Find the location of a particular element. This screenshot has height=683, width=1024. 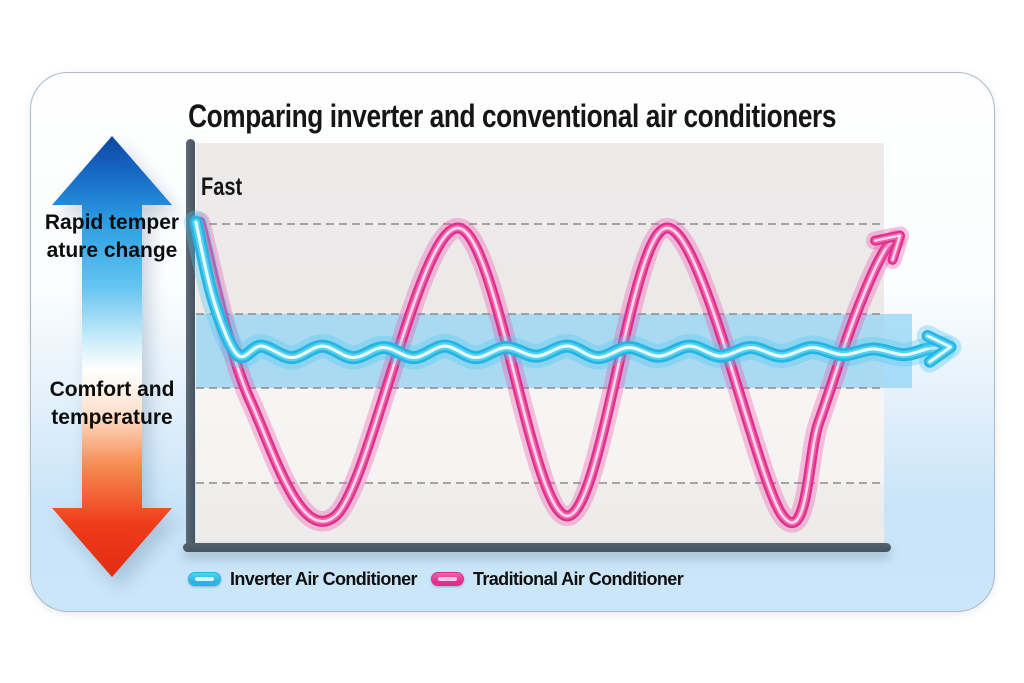

label-comfort-and-temperature: Comfort and temperature is located at coordinates (112, 404).